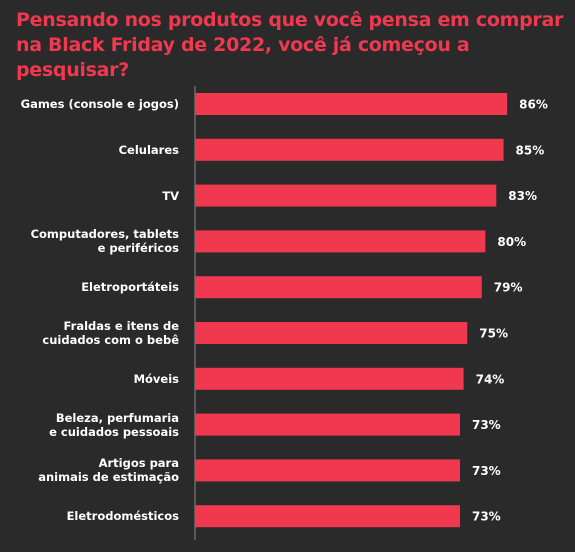  I want to click on category-label: Computadores, tablets e periféricos, so click(104, 241).